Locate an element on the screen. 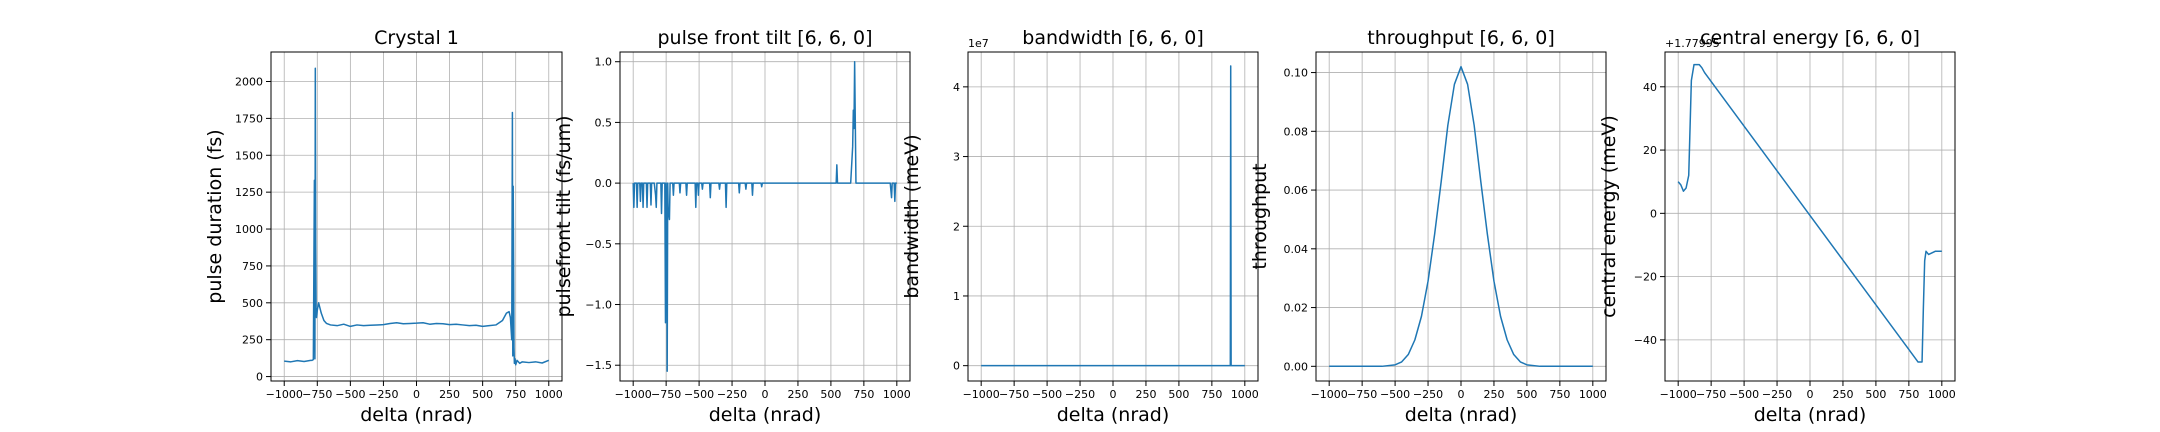  y-tick-label: 500 is located at coordinates (252, 303).